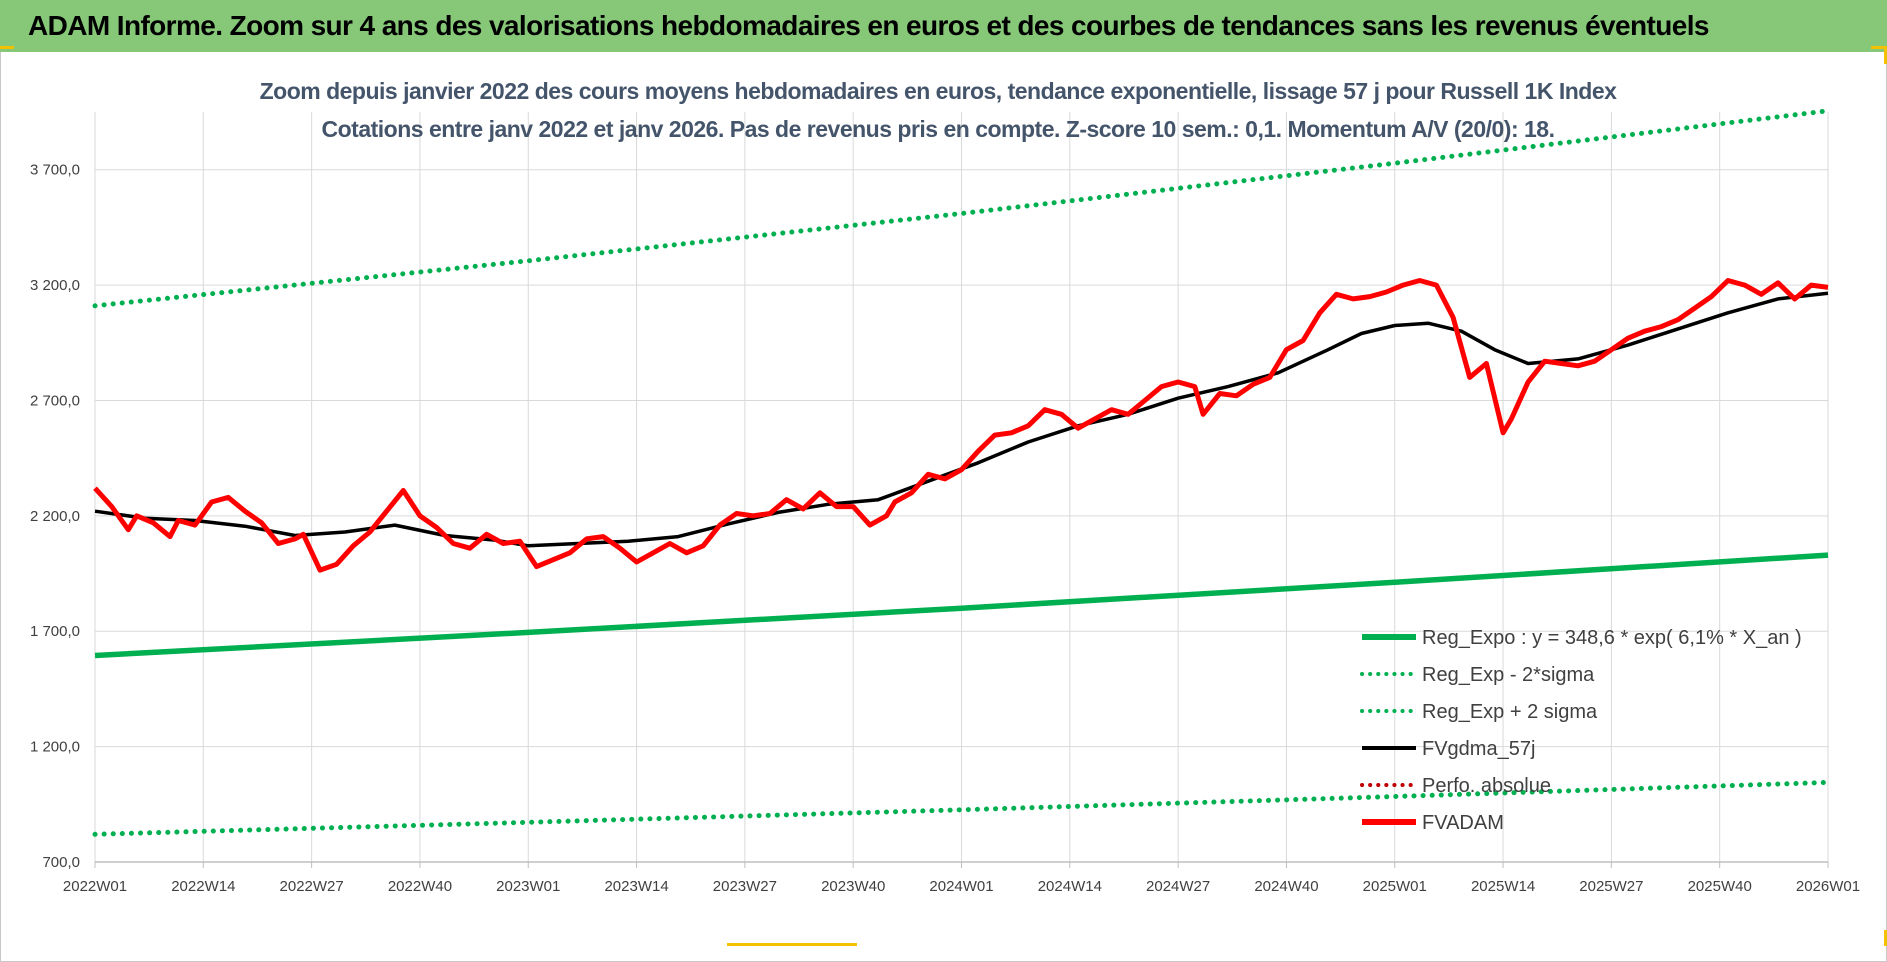 Image resolution: width=1887 pixels, height=962 pixels. I want to click on legend-label: Perfo. absolue, so click(1486, 786).